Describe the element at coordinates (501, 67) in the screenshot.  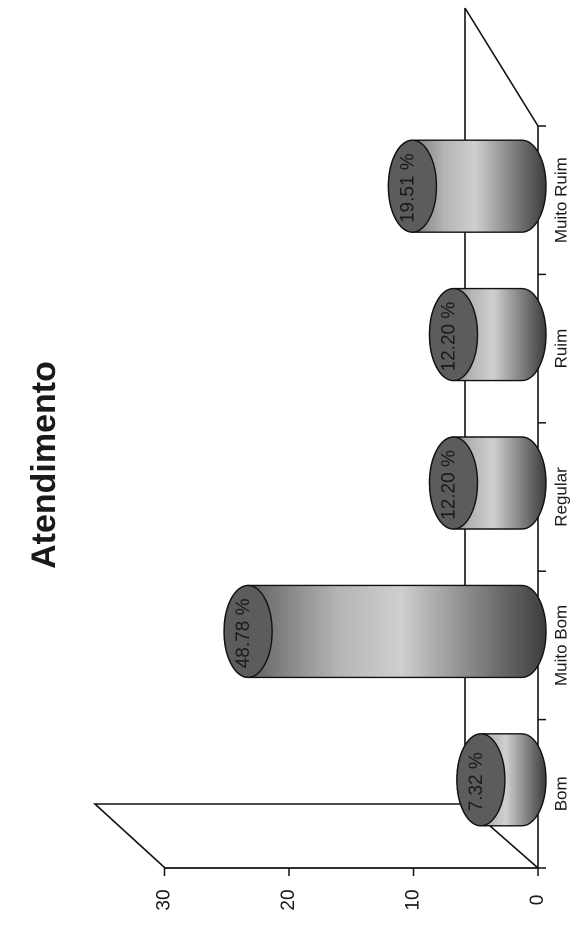
I see `floor-far-edge` at that location.